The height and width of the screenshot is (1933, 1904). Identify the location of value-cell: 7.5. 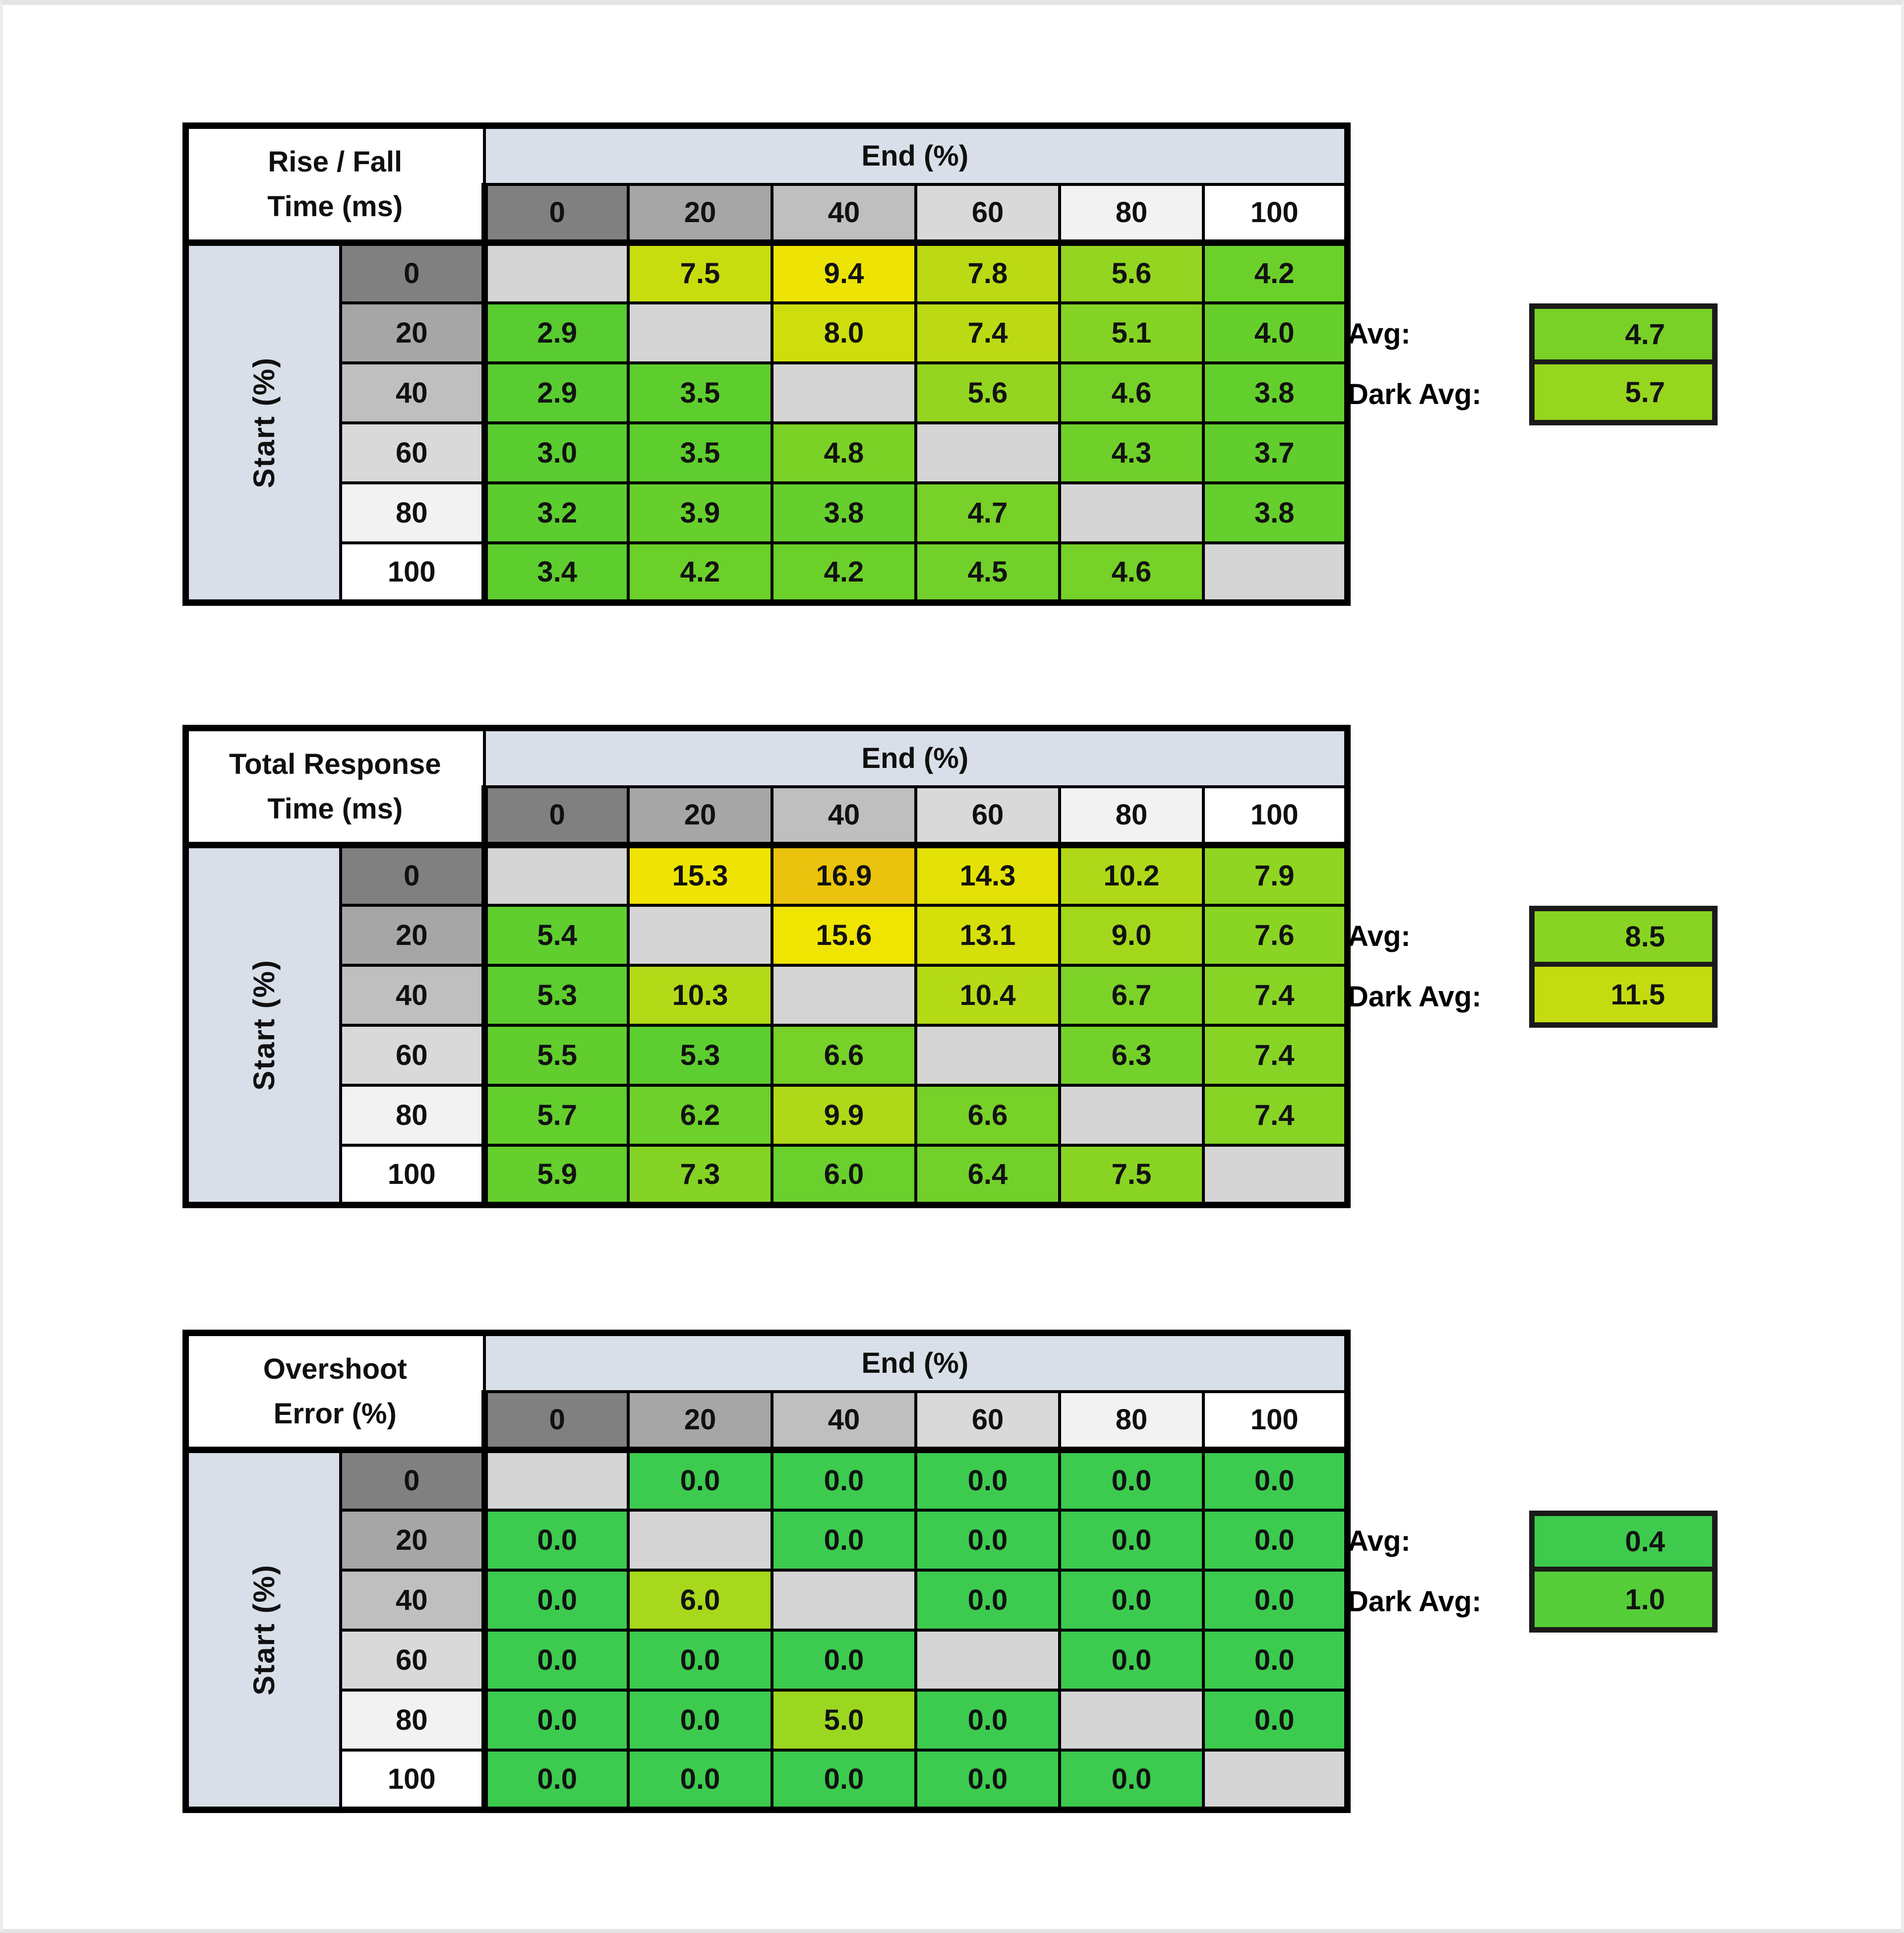
(1131, 1175).